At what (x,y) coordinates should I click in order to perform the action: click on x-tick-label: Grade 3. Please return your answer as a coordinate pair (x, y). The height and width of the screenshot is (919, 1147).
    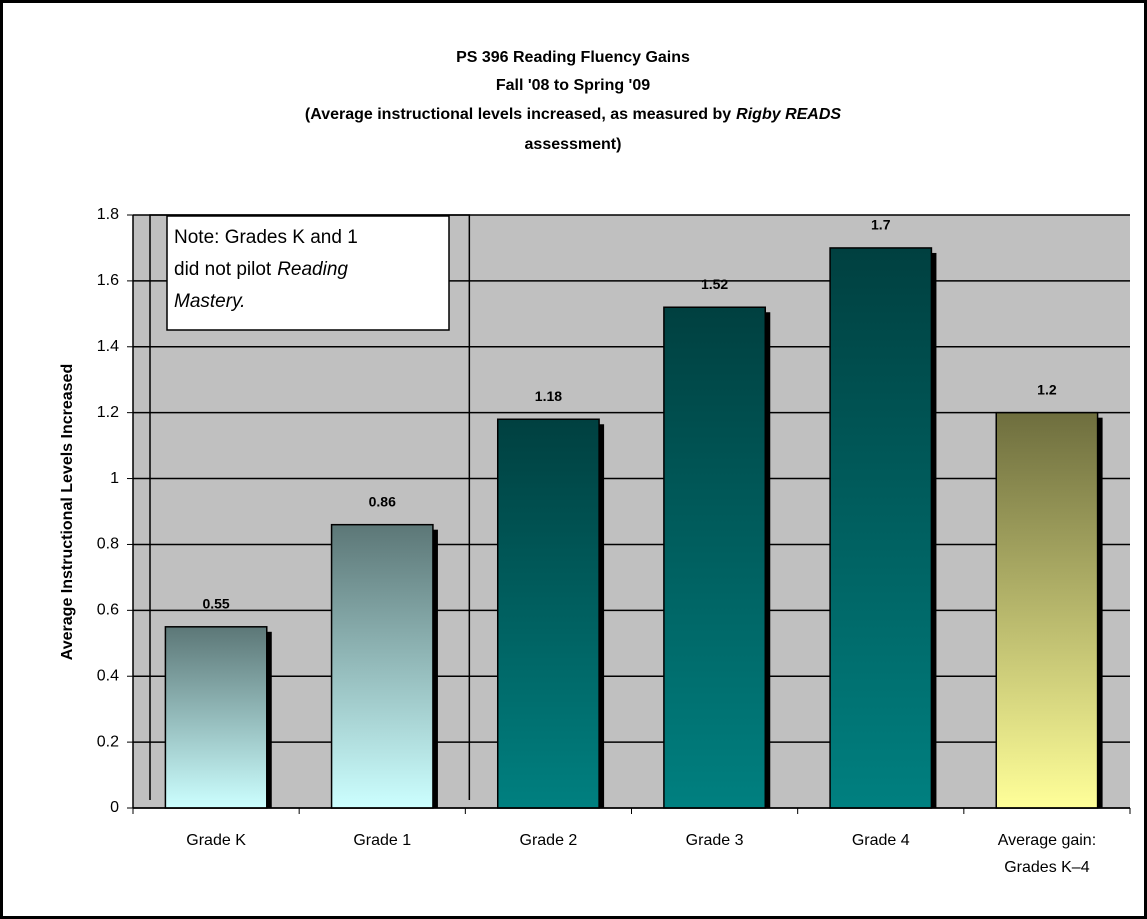
    Looking at the image, I should click on (715, 840).